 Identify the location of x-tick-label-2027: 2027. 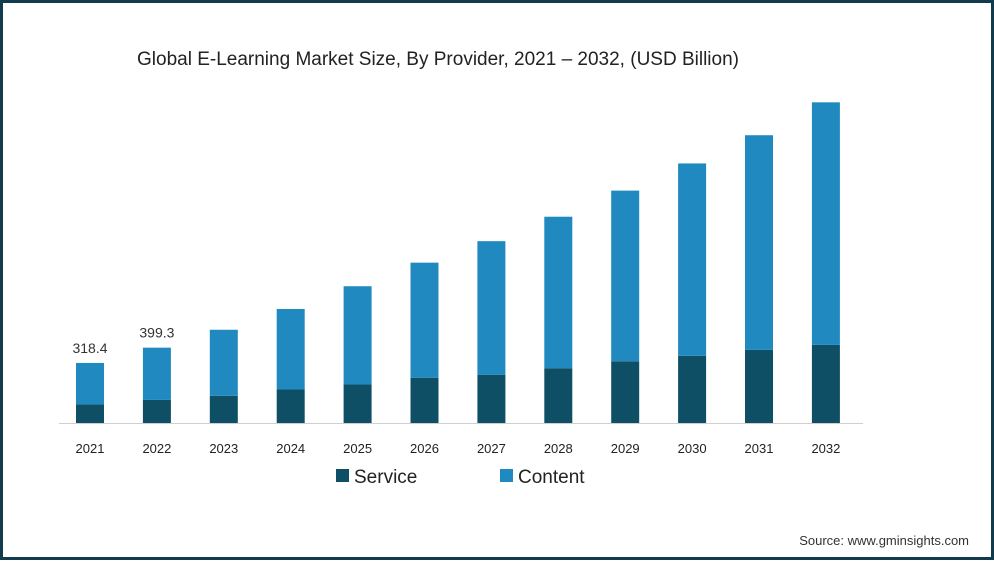
(491, 448).